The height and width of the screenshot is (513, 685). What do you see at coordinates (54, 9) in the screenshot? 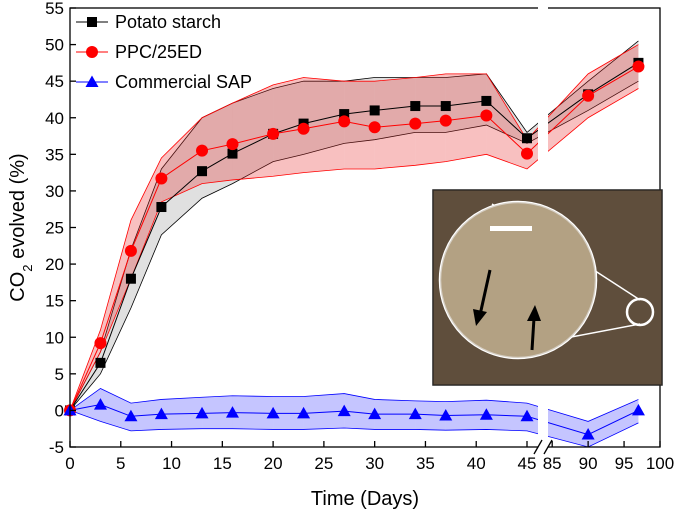
I see `y-tick-label: 55` at bounding box center [54, 9].